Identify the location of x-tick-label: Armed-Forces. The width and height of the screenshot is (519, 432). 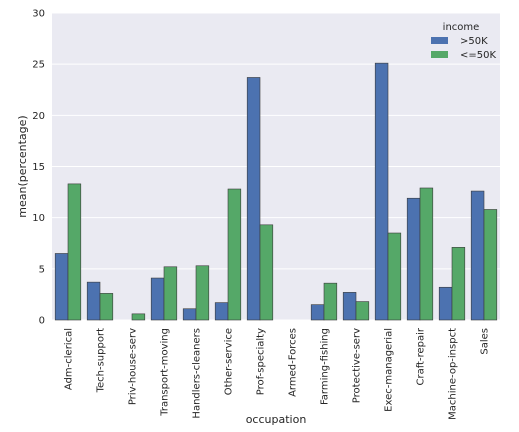
(293, 362).